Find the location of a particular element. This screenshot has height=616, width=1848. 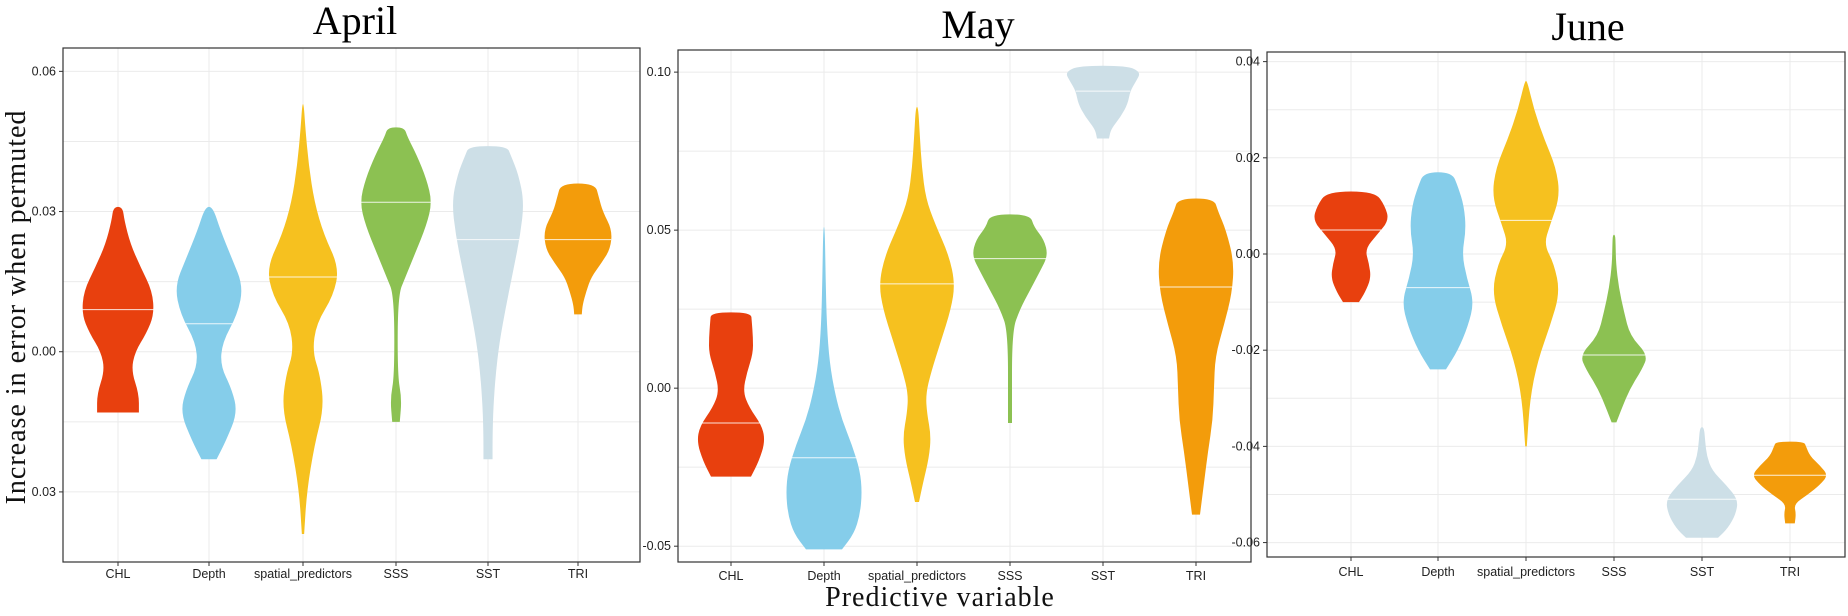

x-axis-title: Predictive variable is located at coordinates (940, 597).